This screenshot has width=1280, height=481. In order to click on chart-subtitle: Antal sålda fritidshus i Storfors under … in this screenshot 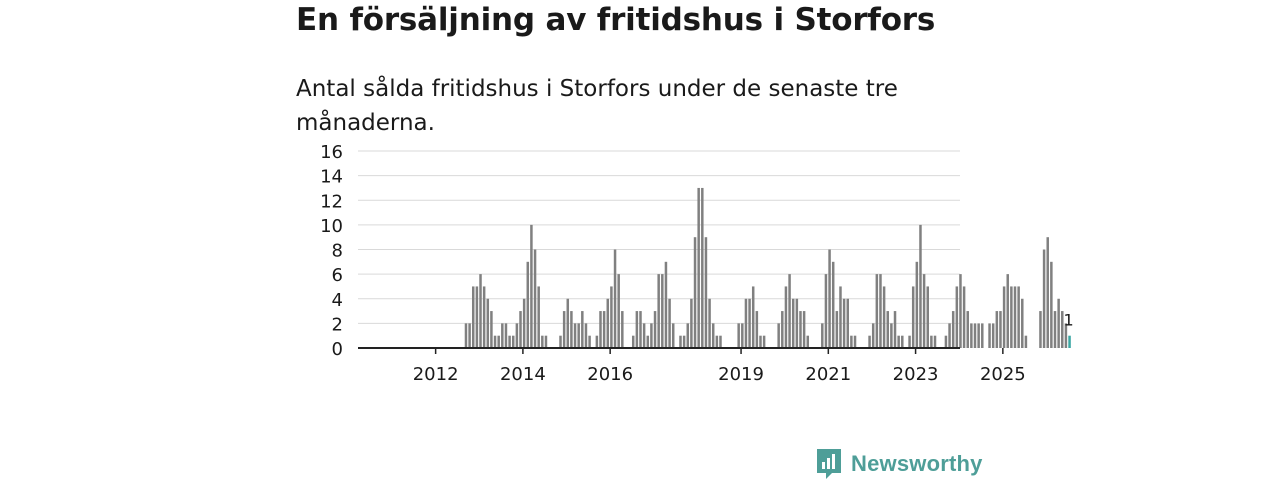, I will do `click(597, 106)`.